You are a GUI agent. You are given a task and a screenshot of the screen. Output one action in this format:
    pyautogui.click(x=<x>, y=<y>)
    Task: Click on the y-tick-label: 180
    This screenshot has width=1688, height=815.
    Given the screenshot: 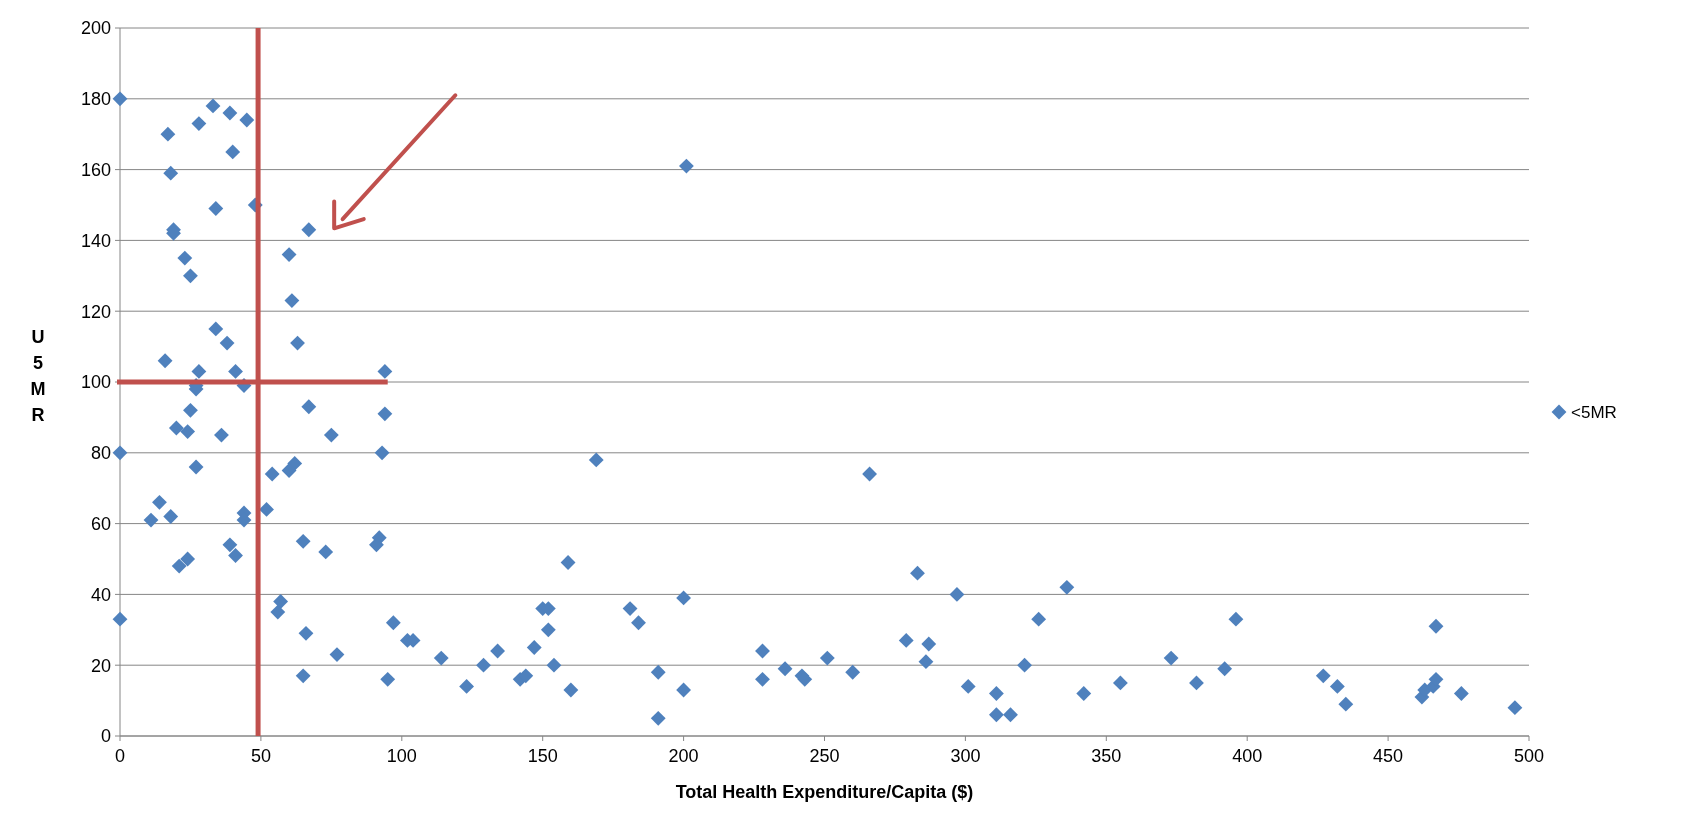 What is the action you would take?
    pyautogui.click(x=95, y=99)
    